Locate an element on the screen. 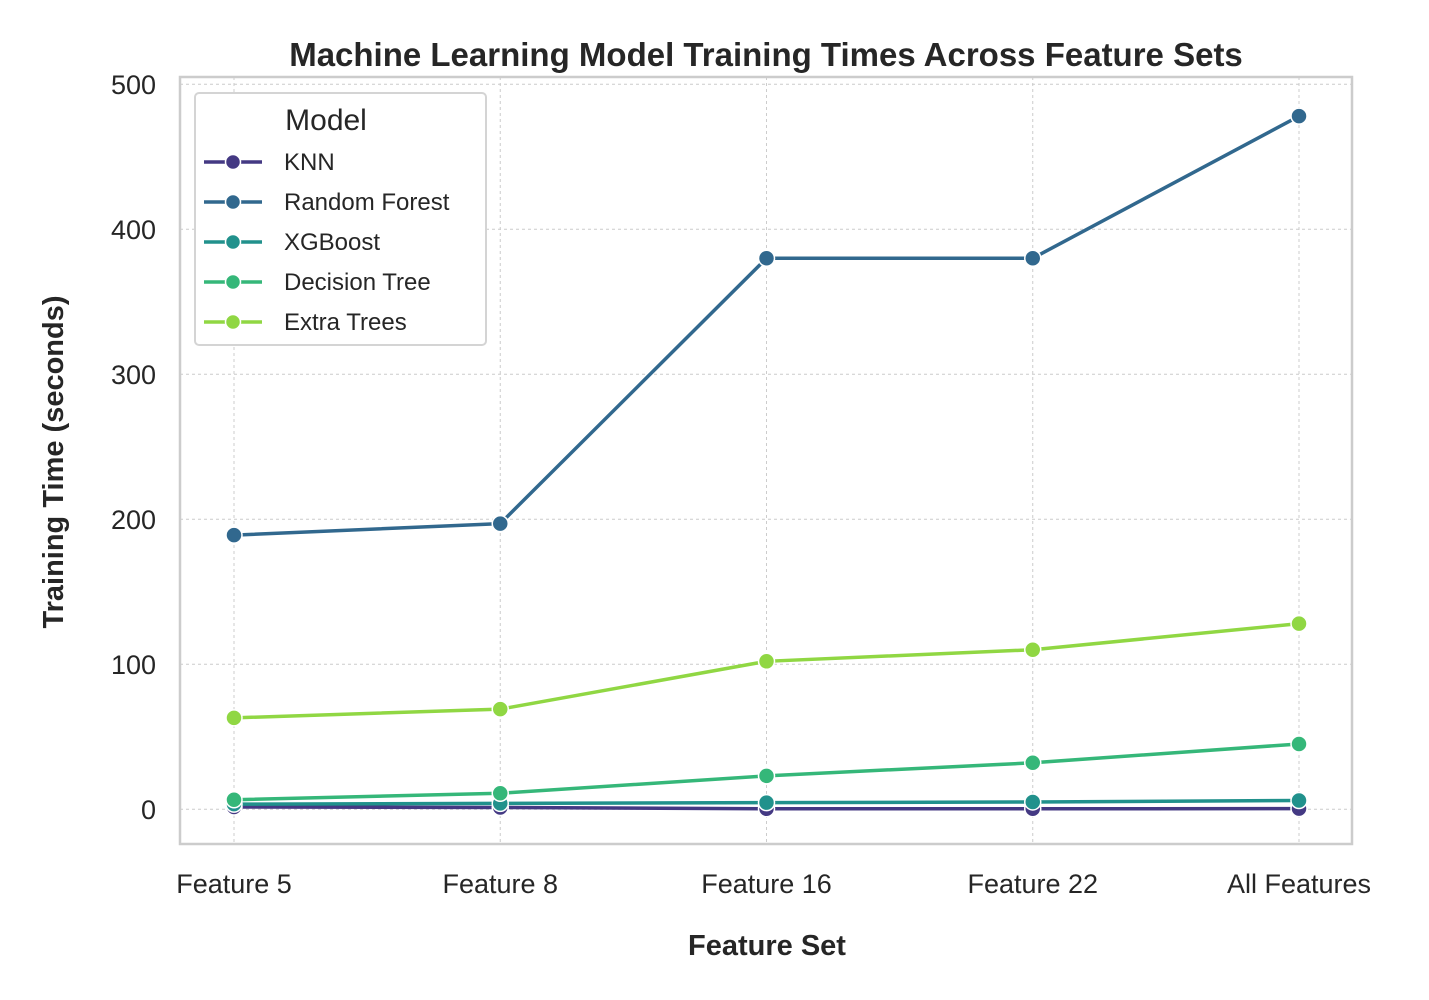  x-tick-label: Feature 16 is located at coordinates (766, 884).